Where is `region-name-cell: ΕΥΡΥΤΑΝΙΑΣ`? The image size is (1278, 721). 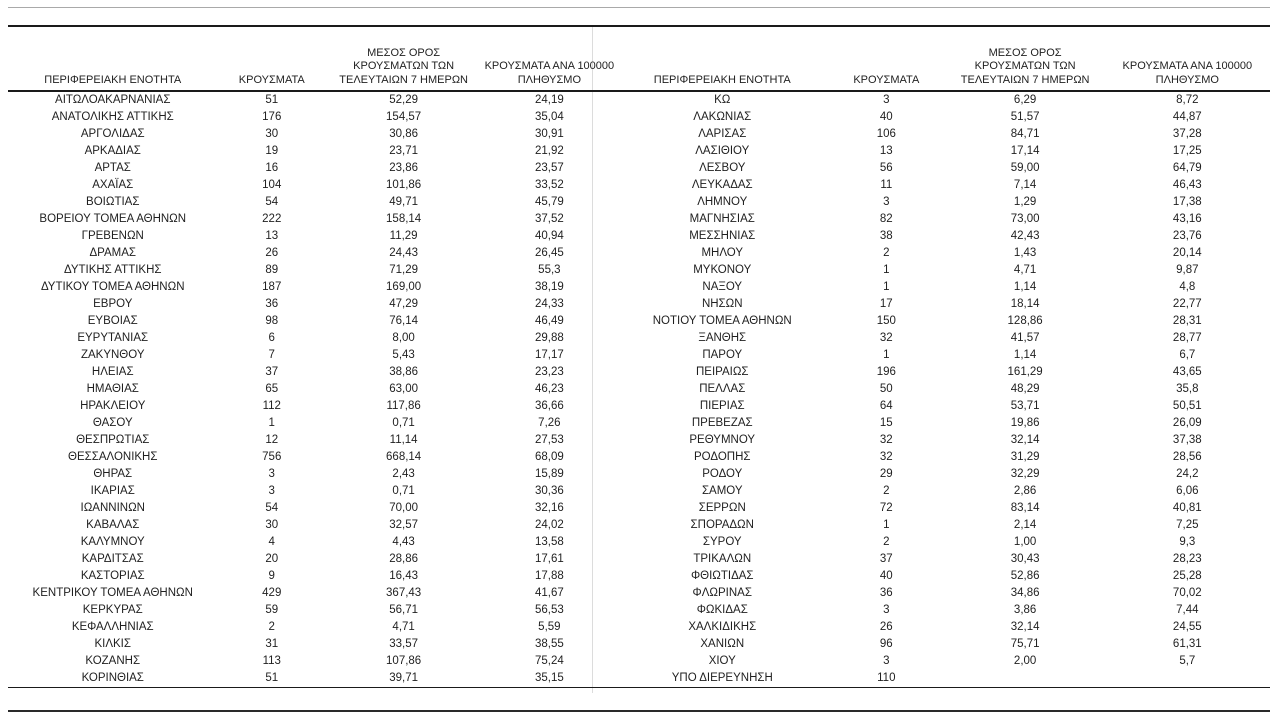
region-name-cell: ΕΥΡΥΤΑΝΙΑΣ is located at coordinates (113, 338).